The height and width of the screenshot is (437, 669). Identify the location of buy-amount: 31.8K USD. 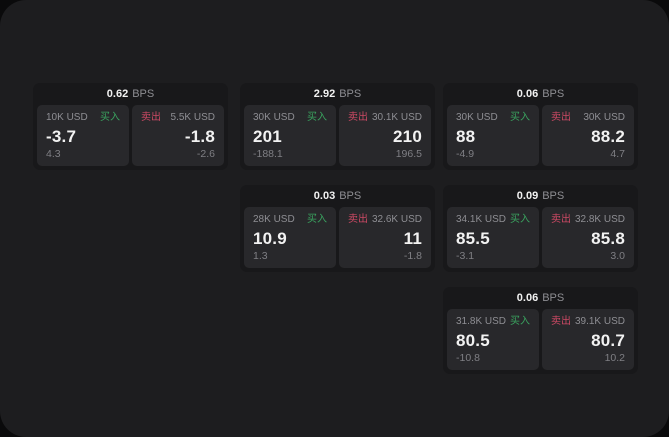
(481, 321).